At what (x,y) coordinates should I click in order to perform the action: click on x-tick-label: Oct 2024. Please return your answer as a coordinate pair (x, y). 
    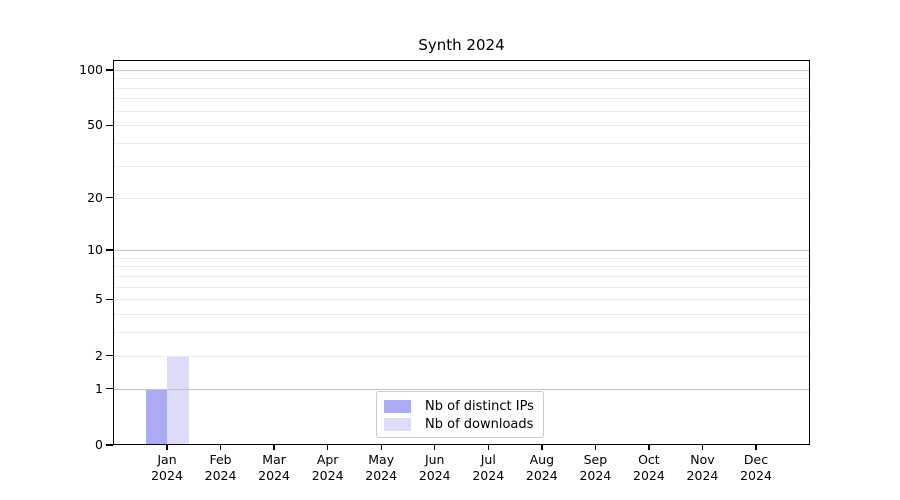
    Looking at the image, I should click on (649, 468).